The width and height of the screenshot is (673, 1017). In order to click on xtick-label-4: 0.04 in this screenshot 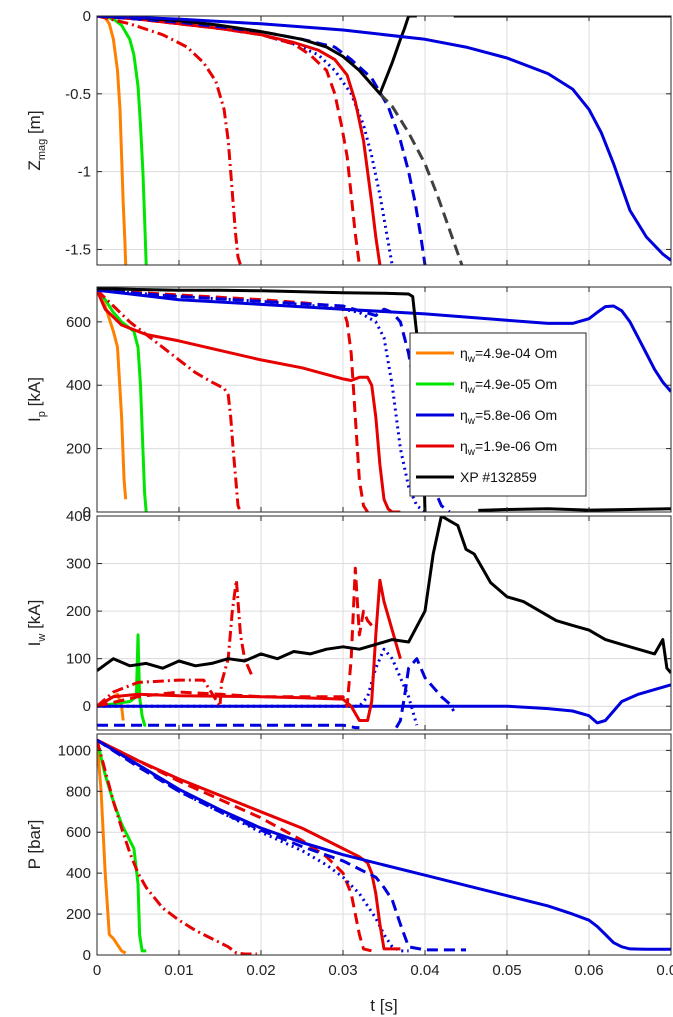, I will do `click(424, 970)`.